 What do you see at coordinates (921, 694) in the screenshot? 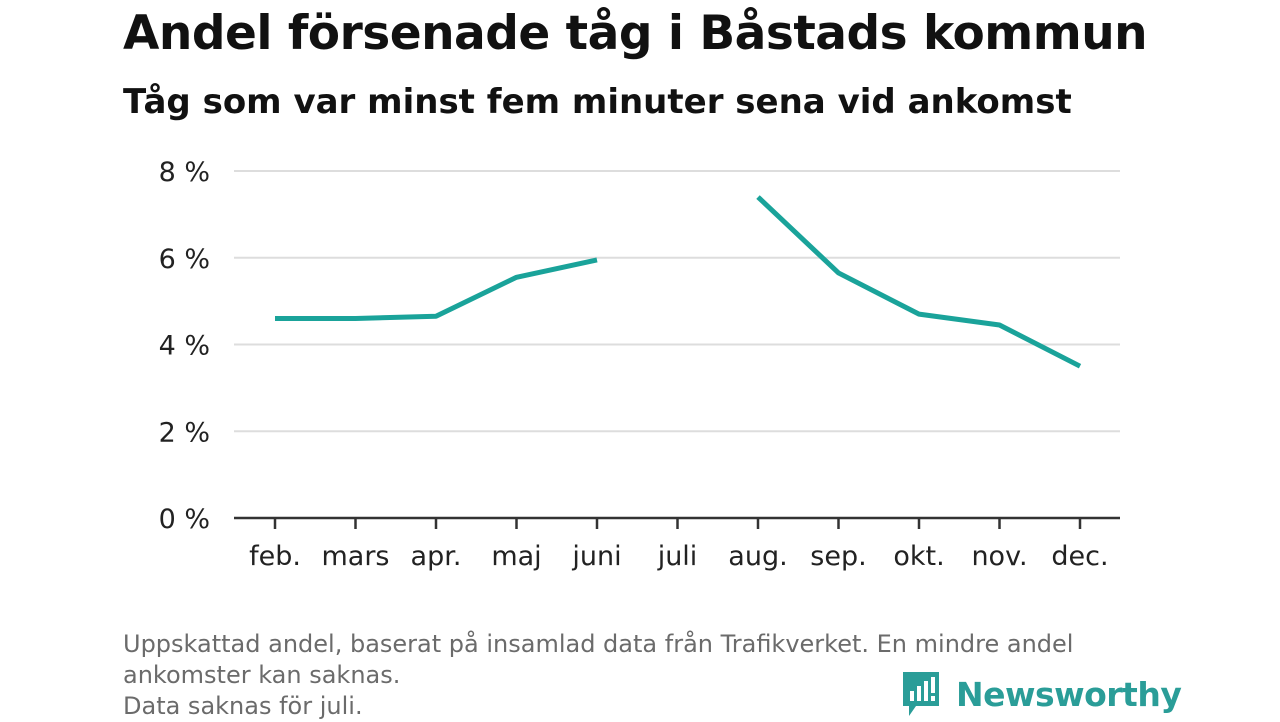
I see `newsworthy-logo-icon` at bounding box center [921, 694].